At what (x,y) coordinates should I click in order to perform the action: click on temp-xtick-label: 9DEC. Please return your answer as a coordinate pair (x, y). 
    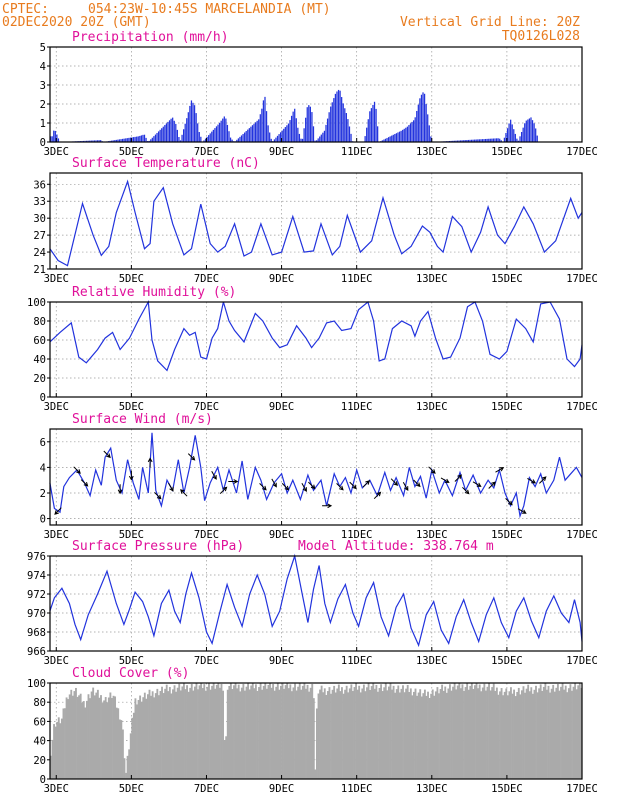
    Looking at the image, I should click on (281, 279).